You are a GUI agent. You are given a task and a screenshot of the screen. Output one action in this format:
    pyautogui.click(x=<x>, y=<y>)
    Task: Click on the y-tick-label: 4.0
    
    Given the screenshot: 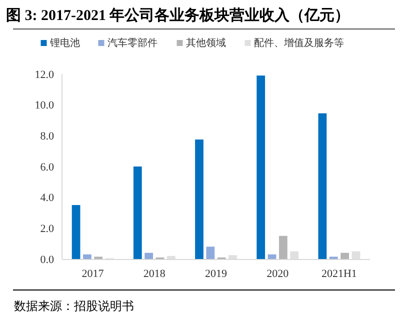 What is the action you would take?
    pyautogui.click(x=47, y=198)
    